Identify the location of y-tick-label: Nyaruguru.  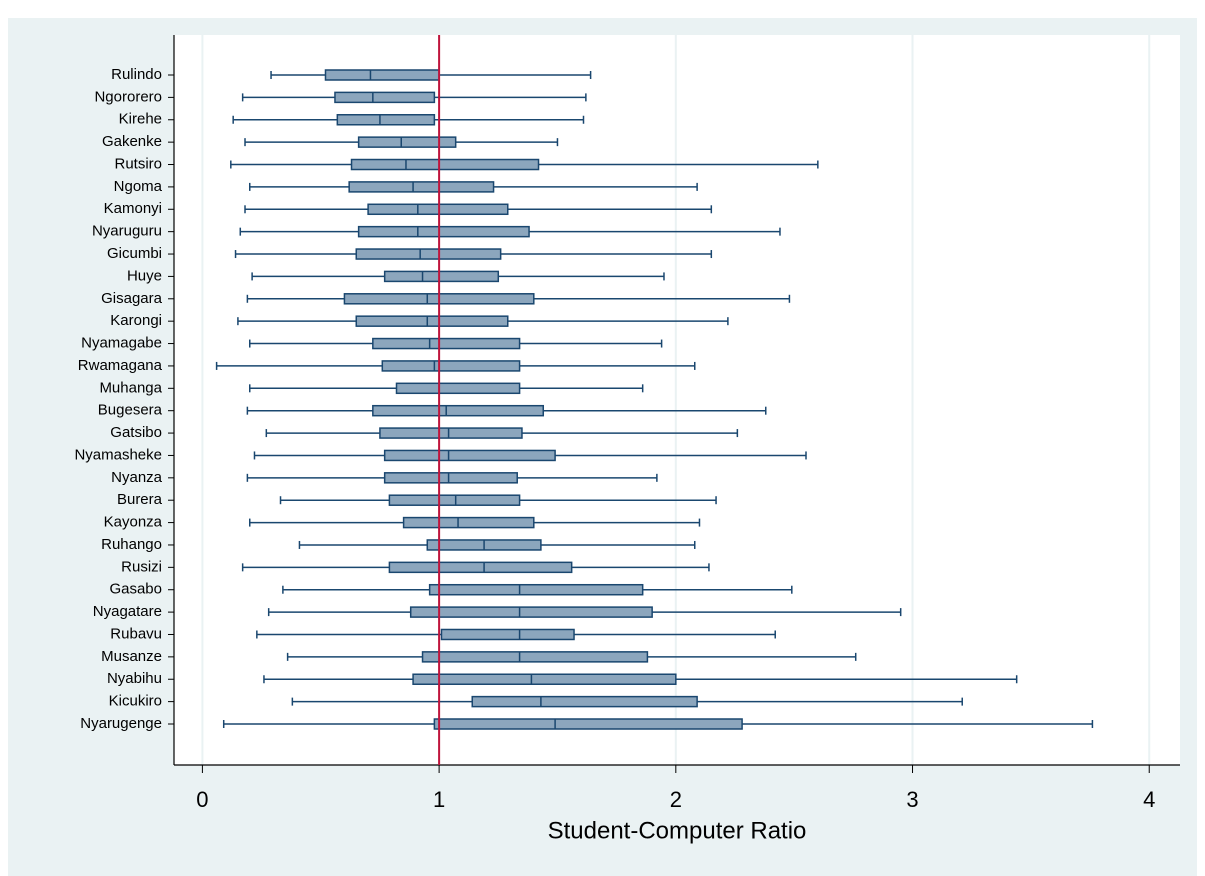
(127, 231).